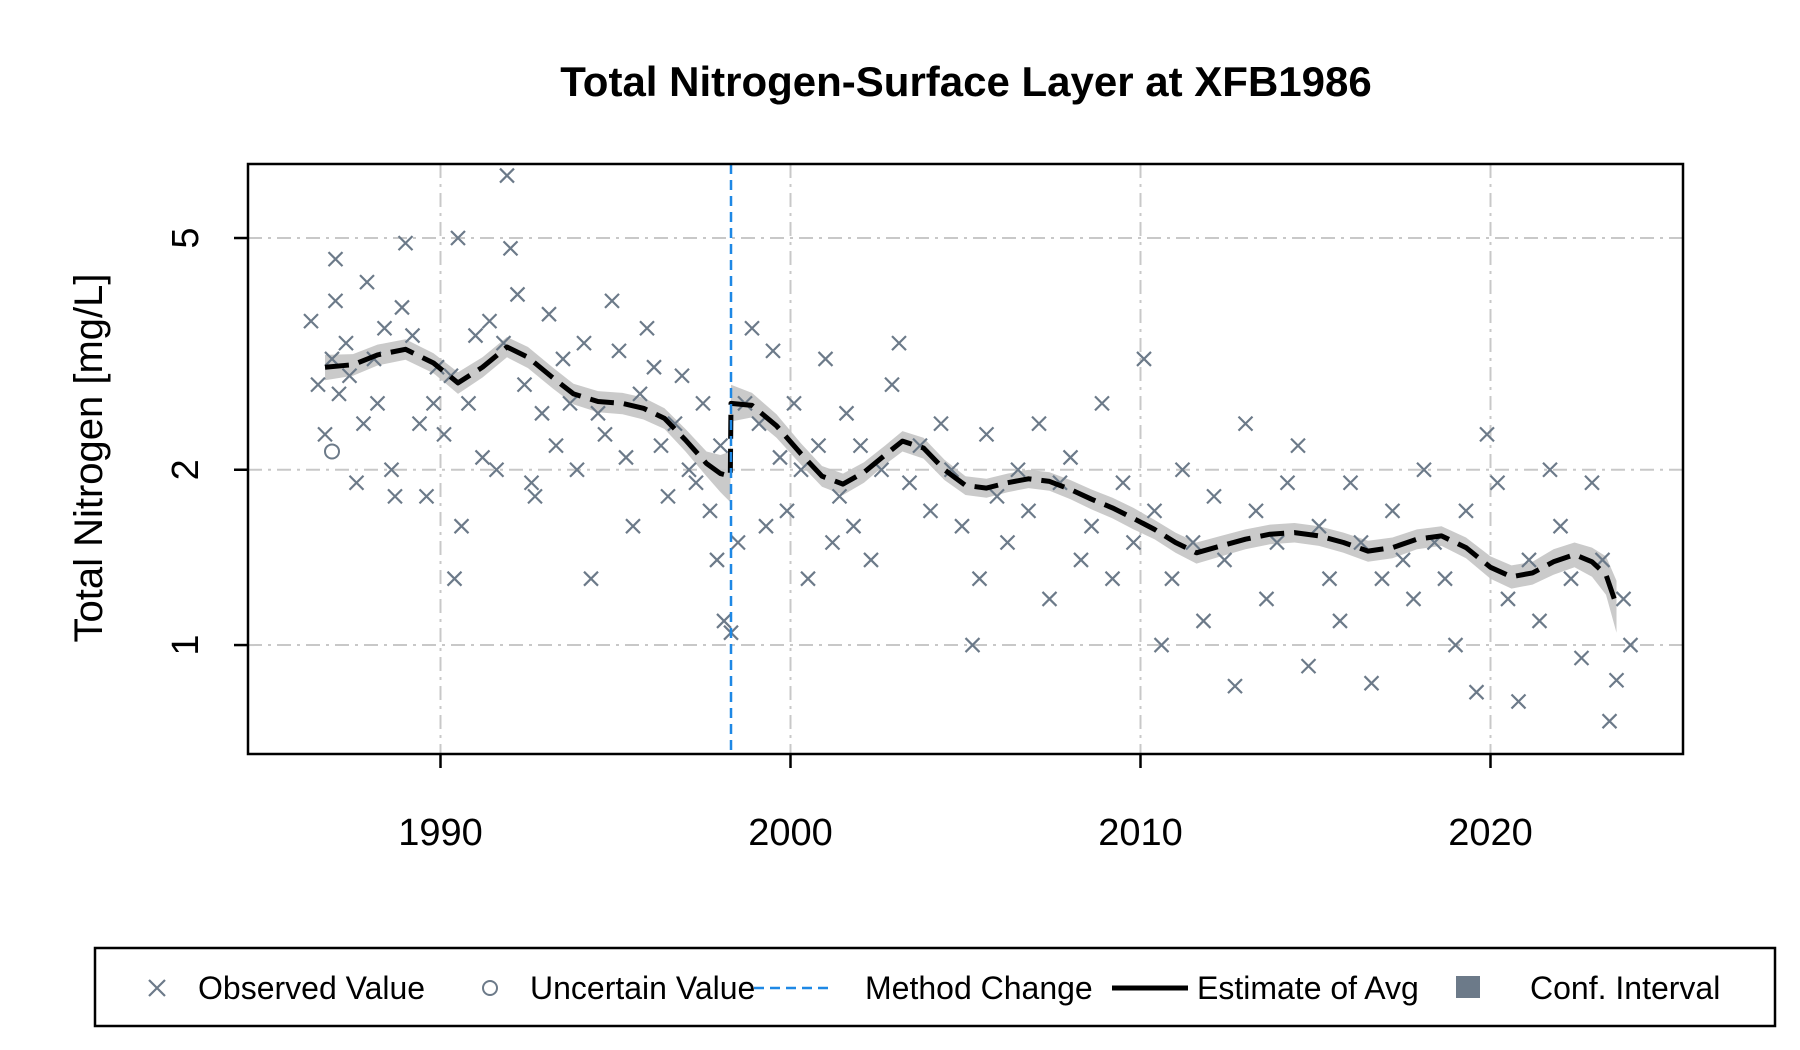  Describe the element at coordinates (642, 988) in the screenshot. I see `legend-label: Uncertain Value` at that location.